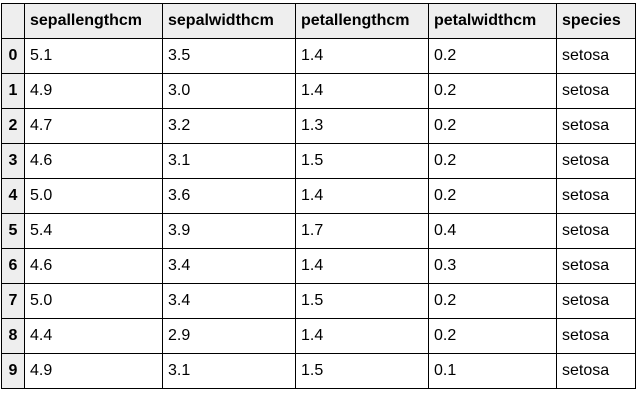 The width and height of the screenshot is (637, 405). What do you see at coordinates (13, 371) in the screenshot?
I see `row-index: 9` at bounding box center [13, 371].